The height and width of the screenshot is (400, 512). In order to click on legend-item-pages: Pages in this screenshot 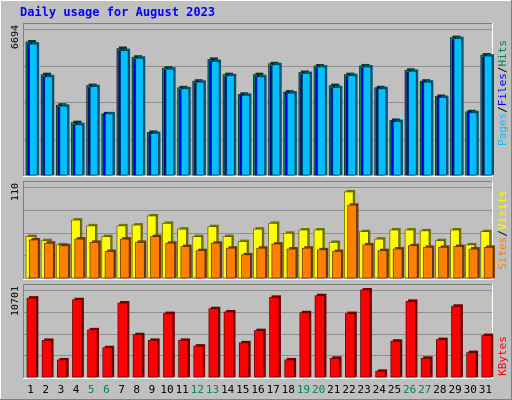, I will do `click(502, 129)`.